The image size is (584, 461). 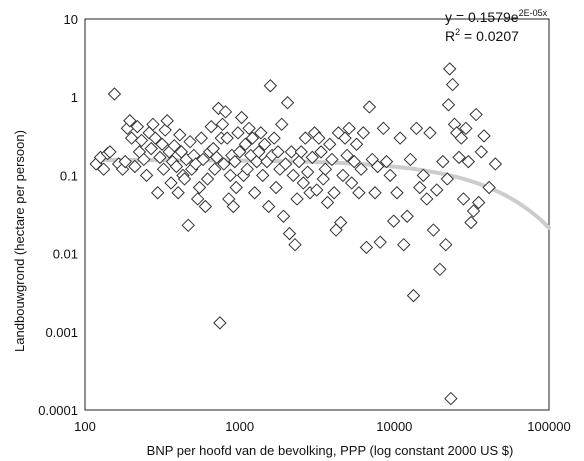 I want to click on x-tick-label: 100000, so click(x=548, y=426).